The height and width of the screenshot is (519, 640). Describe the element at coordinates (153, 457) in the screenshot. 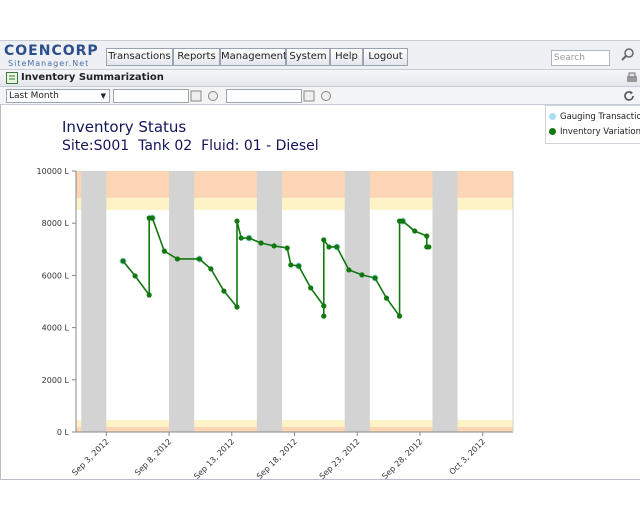

I see `x-tick-label: Sep 8, 2012` at that location.